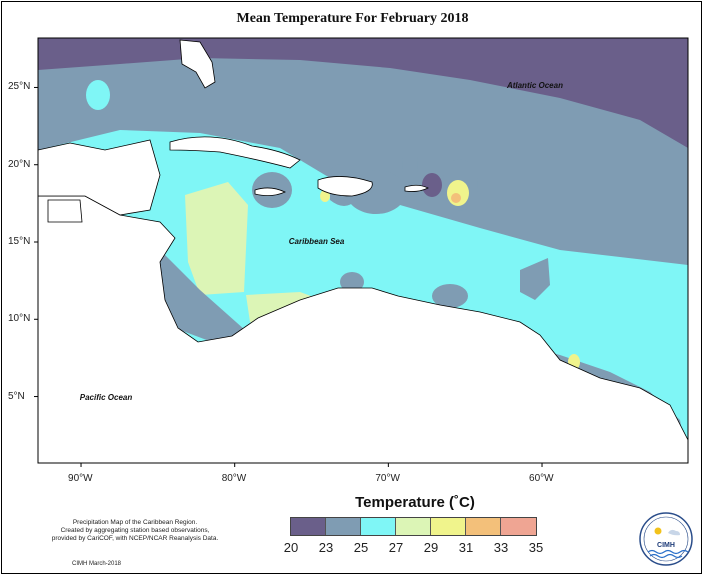  I want to click on patch-23-25-f, so click(450, 296).